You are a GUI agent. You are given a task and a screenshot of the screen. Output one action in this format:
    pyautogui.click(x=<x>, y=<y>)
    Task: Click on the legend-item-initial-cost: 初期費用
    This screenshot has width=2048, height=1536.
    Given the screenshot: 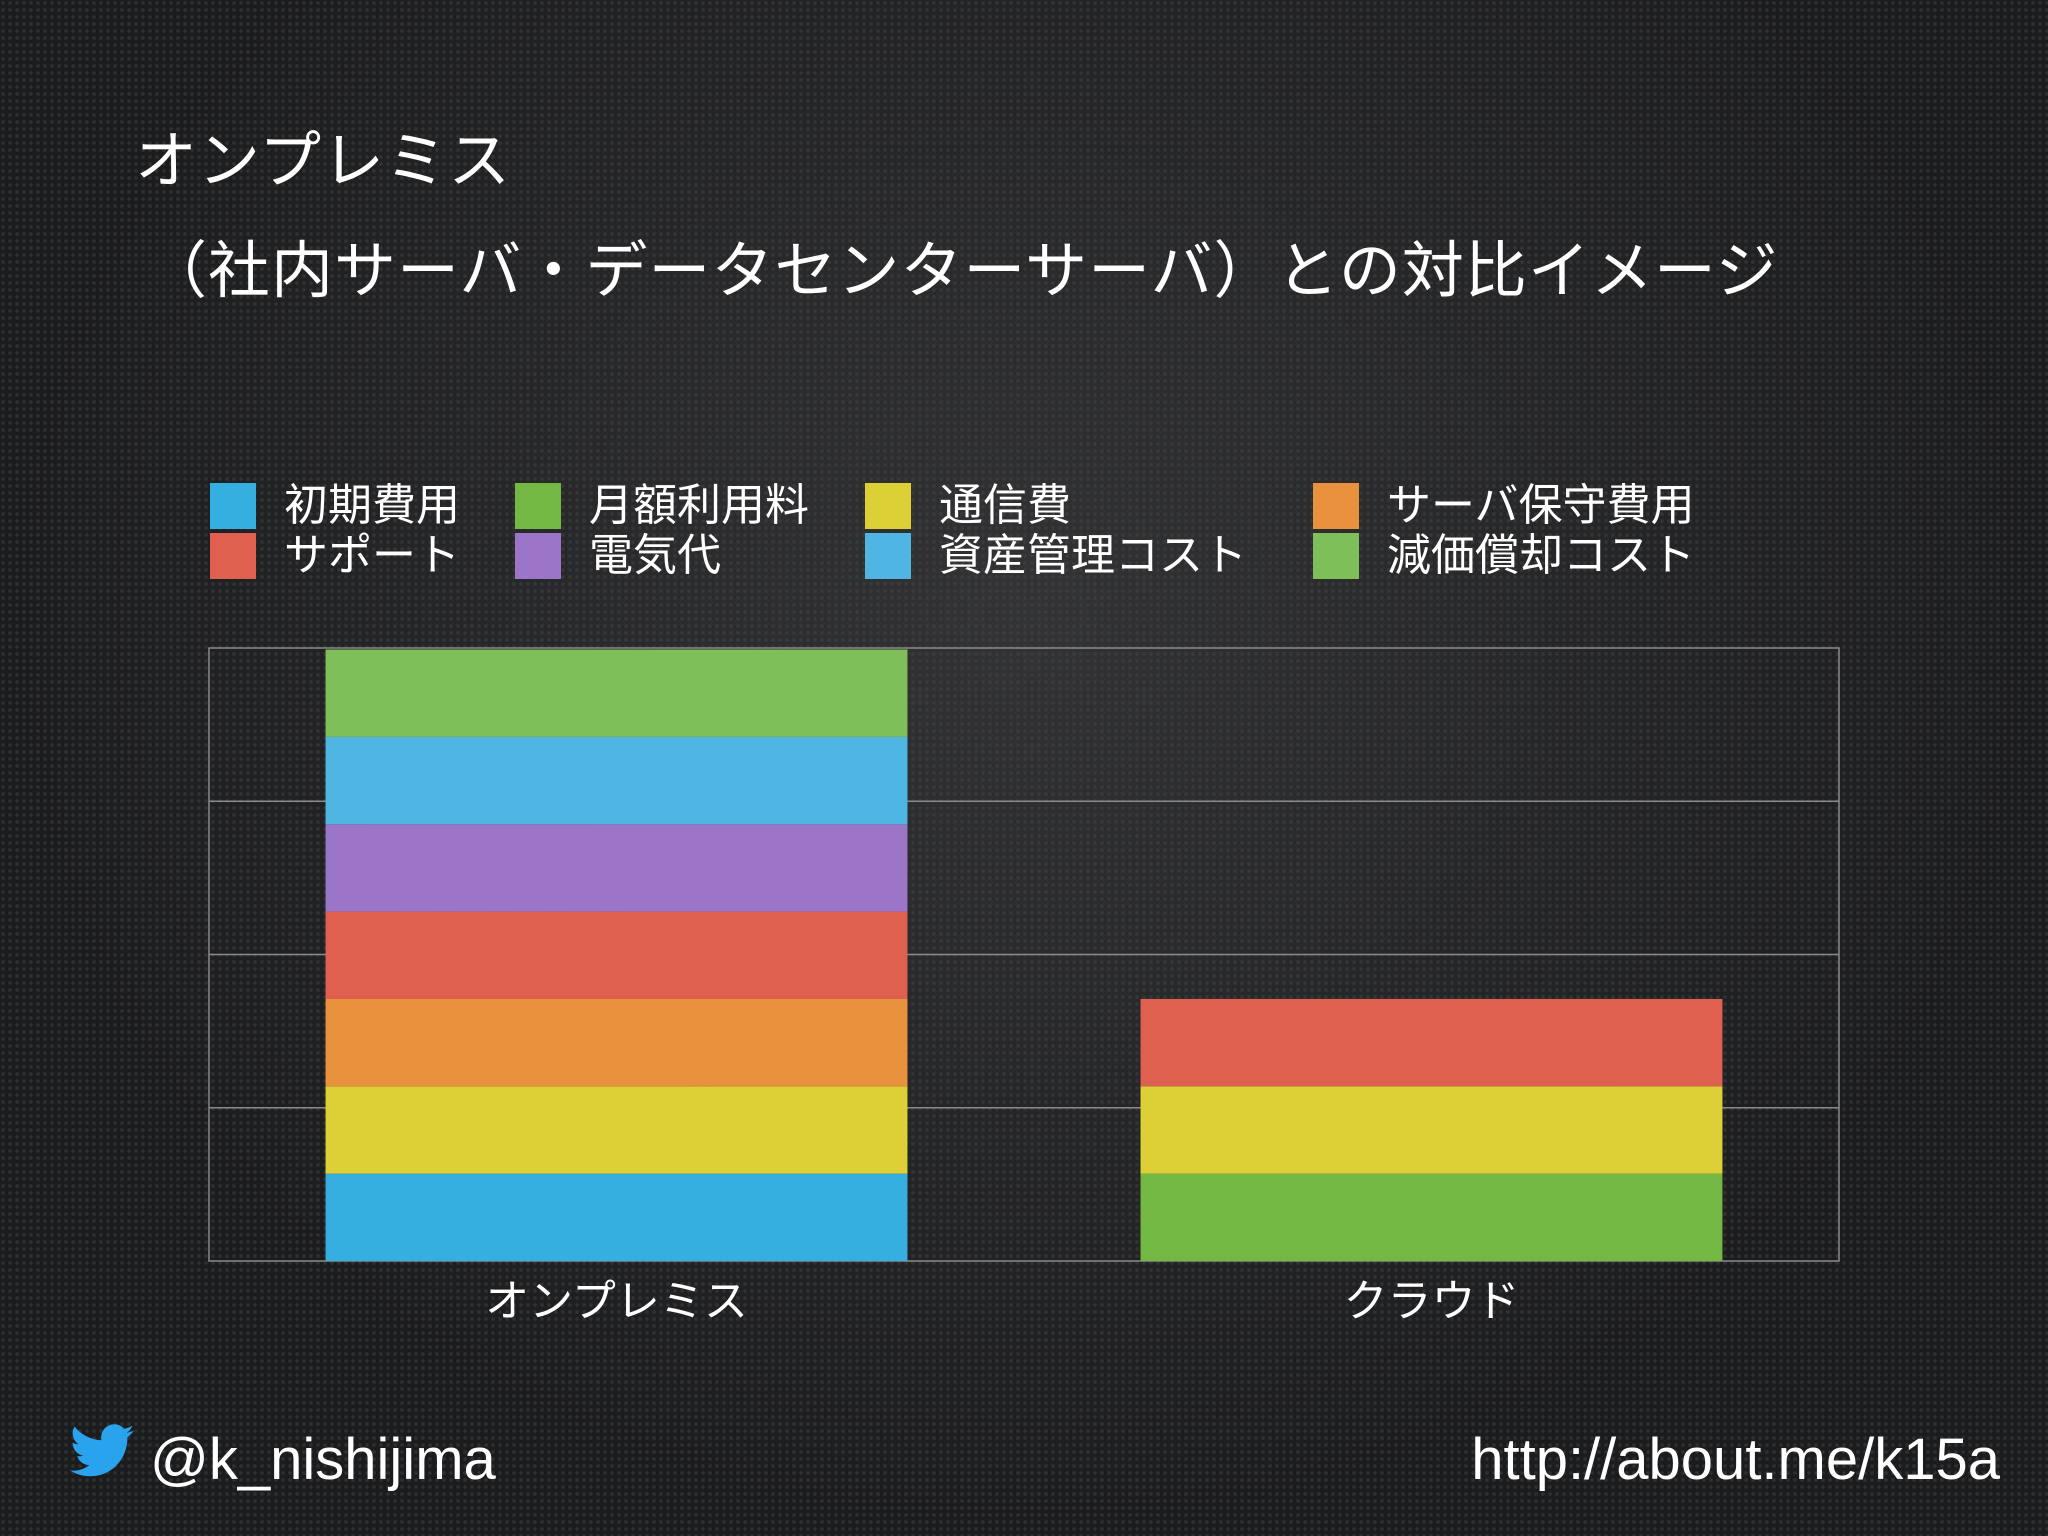 What is the action you would take?
    pyautogui.click(x=335, y=506)
    